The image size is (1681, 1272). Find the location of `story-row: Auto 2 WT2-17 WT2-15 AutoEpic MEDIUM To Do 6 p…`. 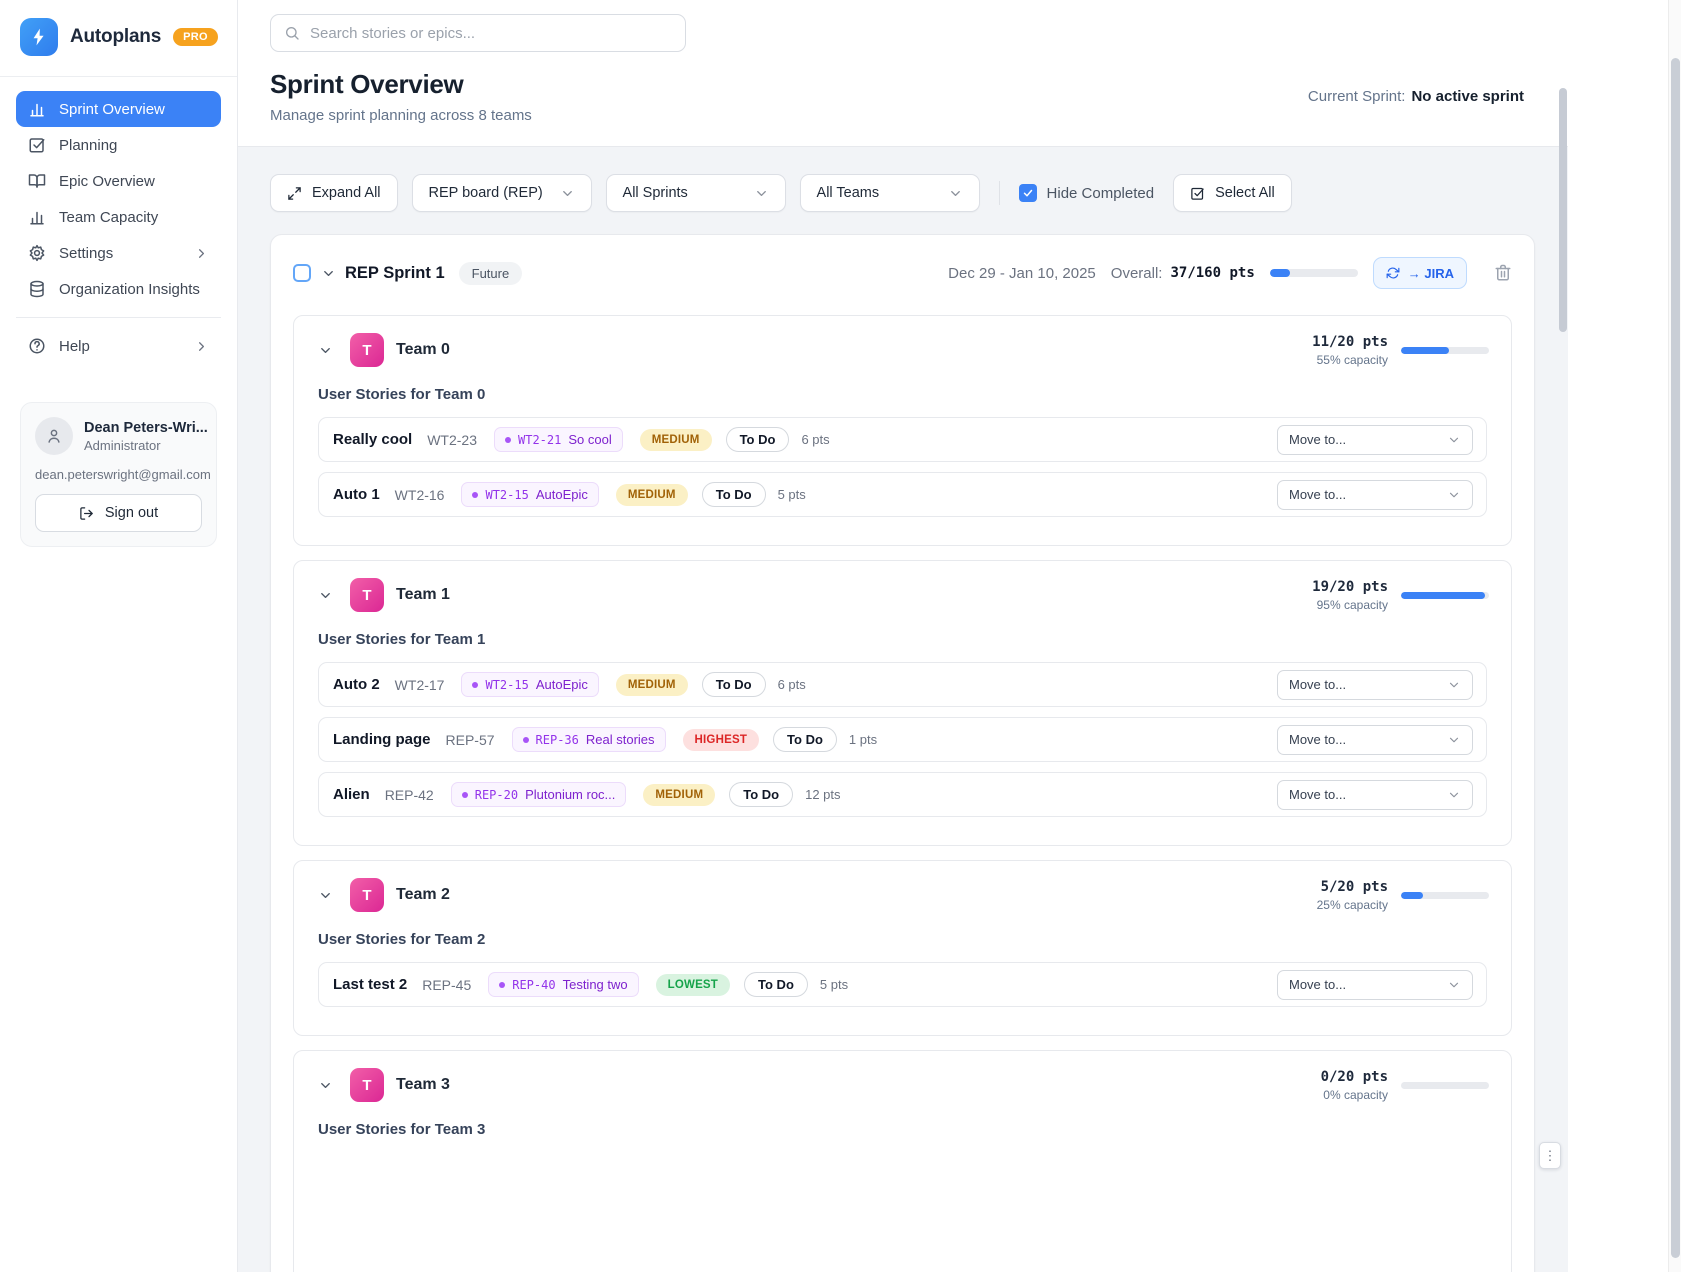

story-row: Auto 2 WT2-17 WT2-15 AutoEpic MEDIUM To Do 6 p… is located at coordinates (902, 684).